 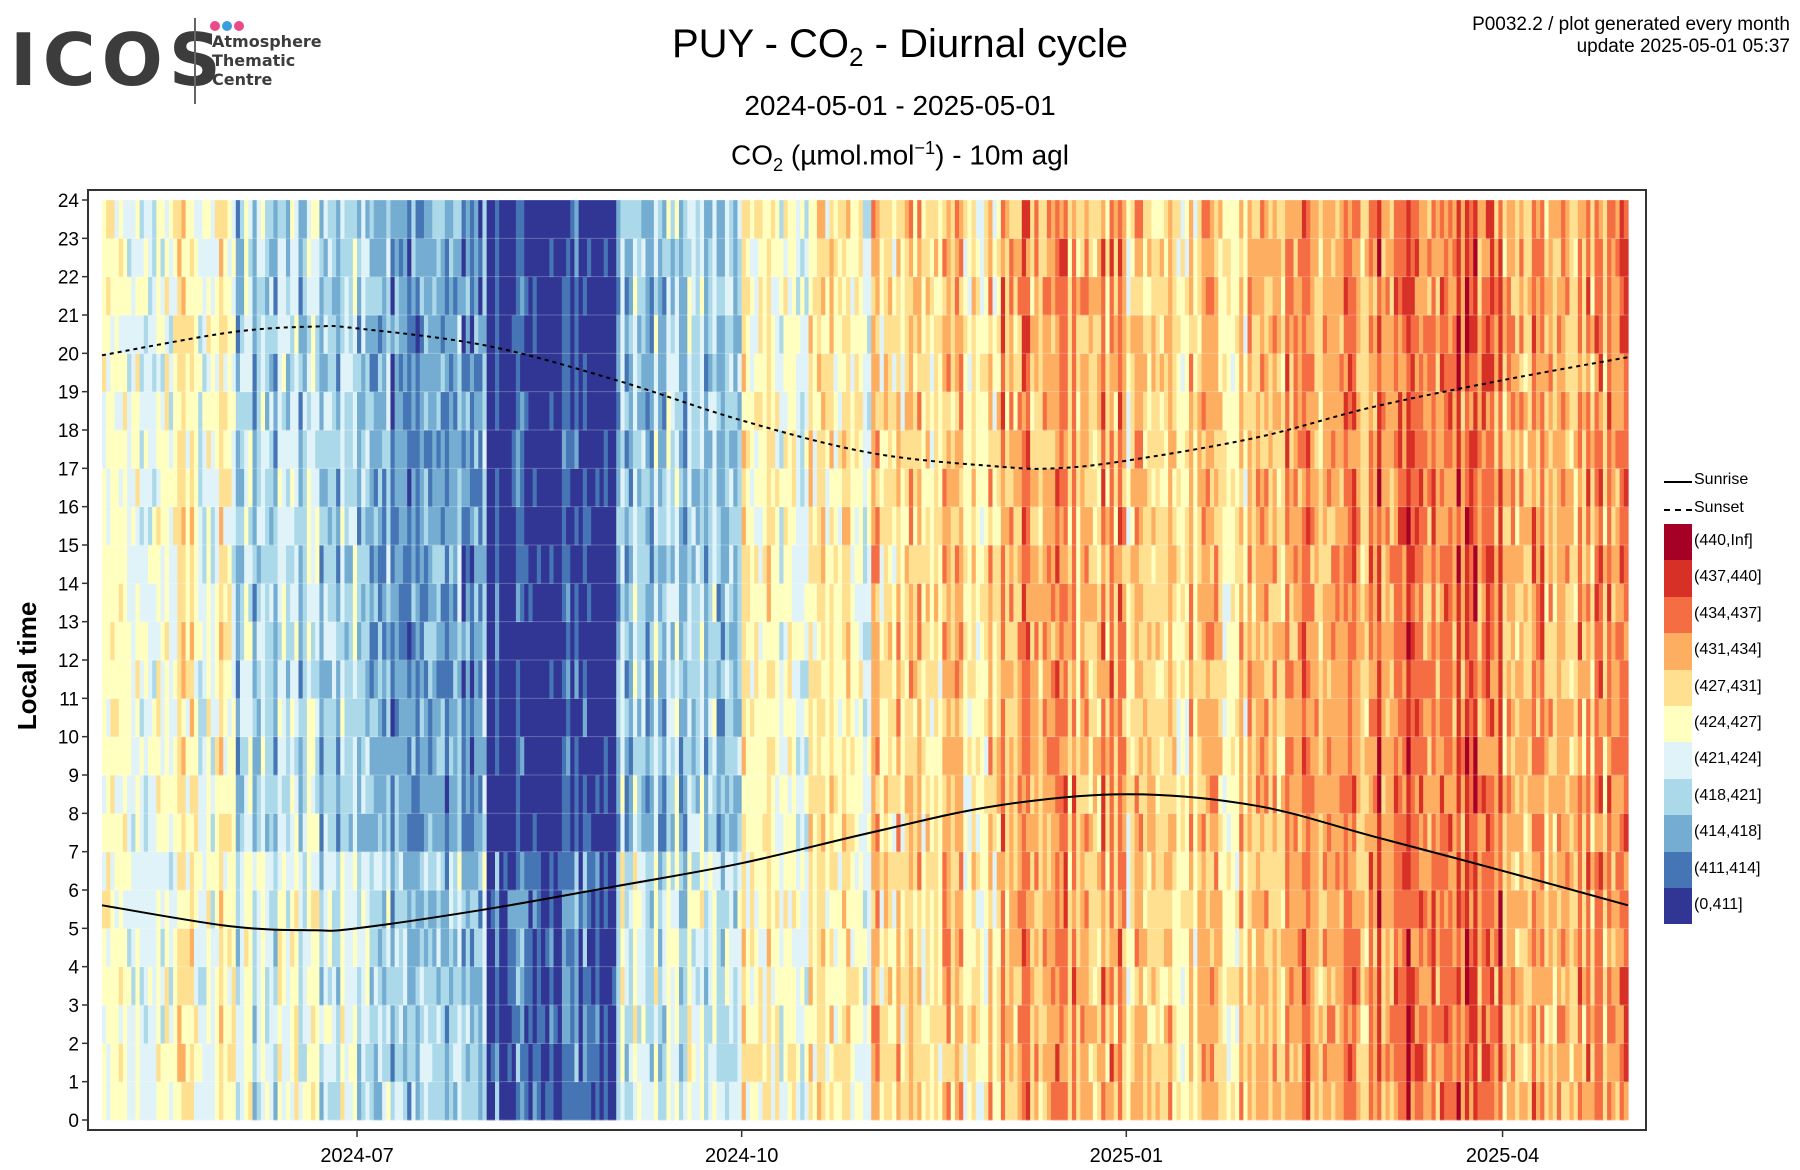 I want to click on logo-separator, so click(x=195, y=61).